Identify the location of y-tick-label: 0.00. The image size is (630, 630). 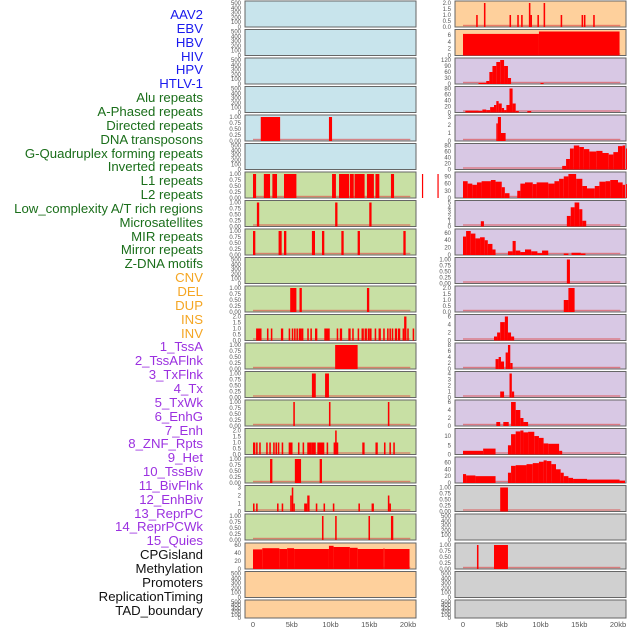
(445, 570).